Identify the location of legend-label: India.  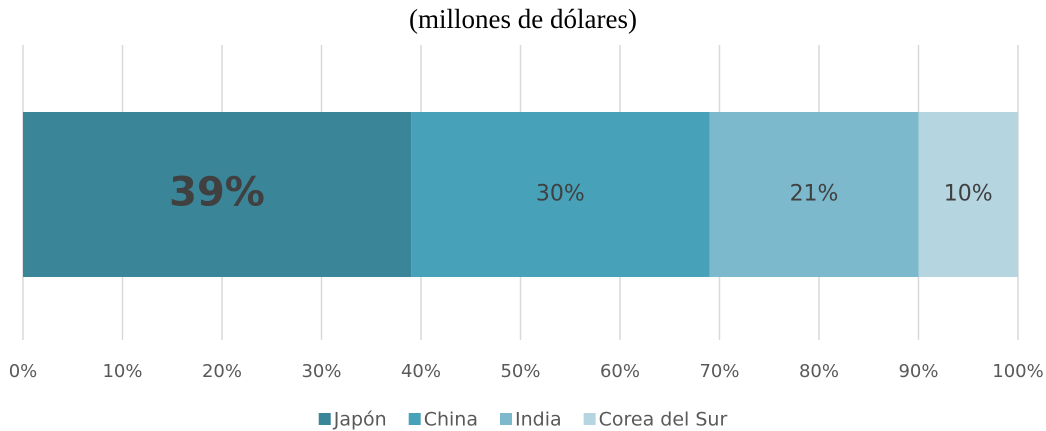
(538, 420).